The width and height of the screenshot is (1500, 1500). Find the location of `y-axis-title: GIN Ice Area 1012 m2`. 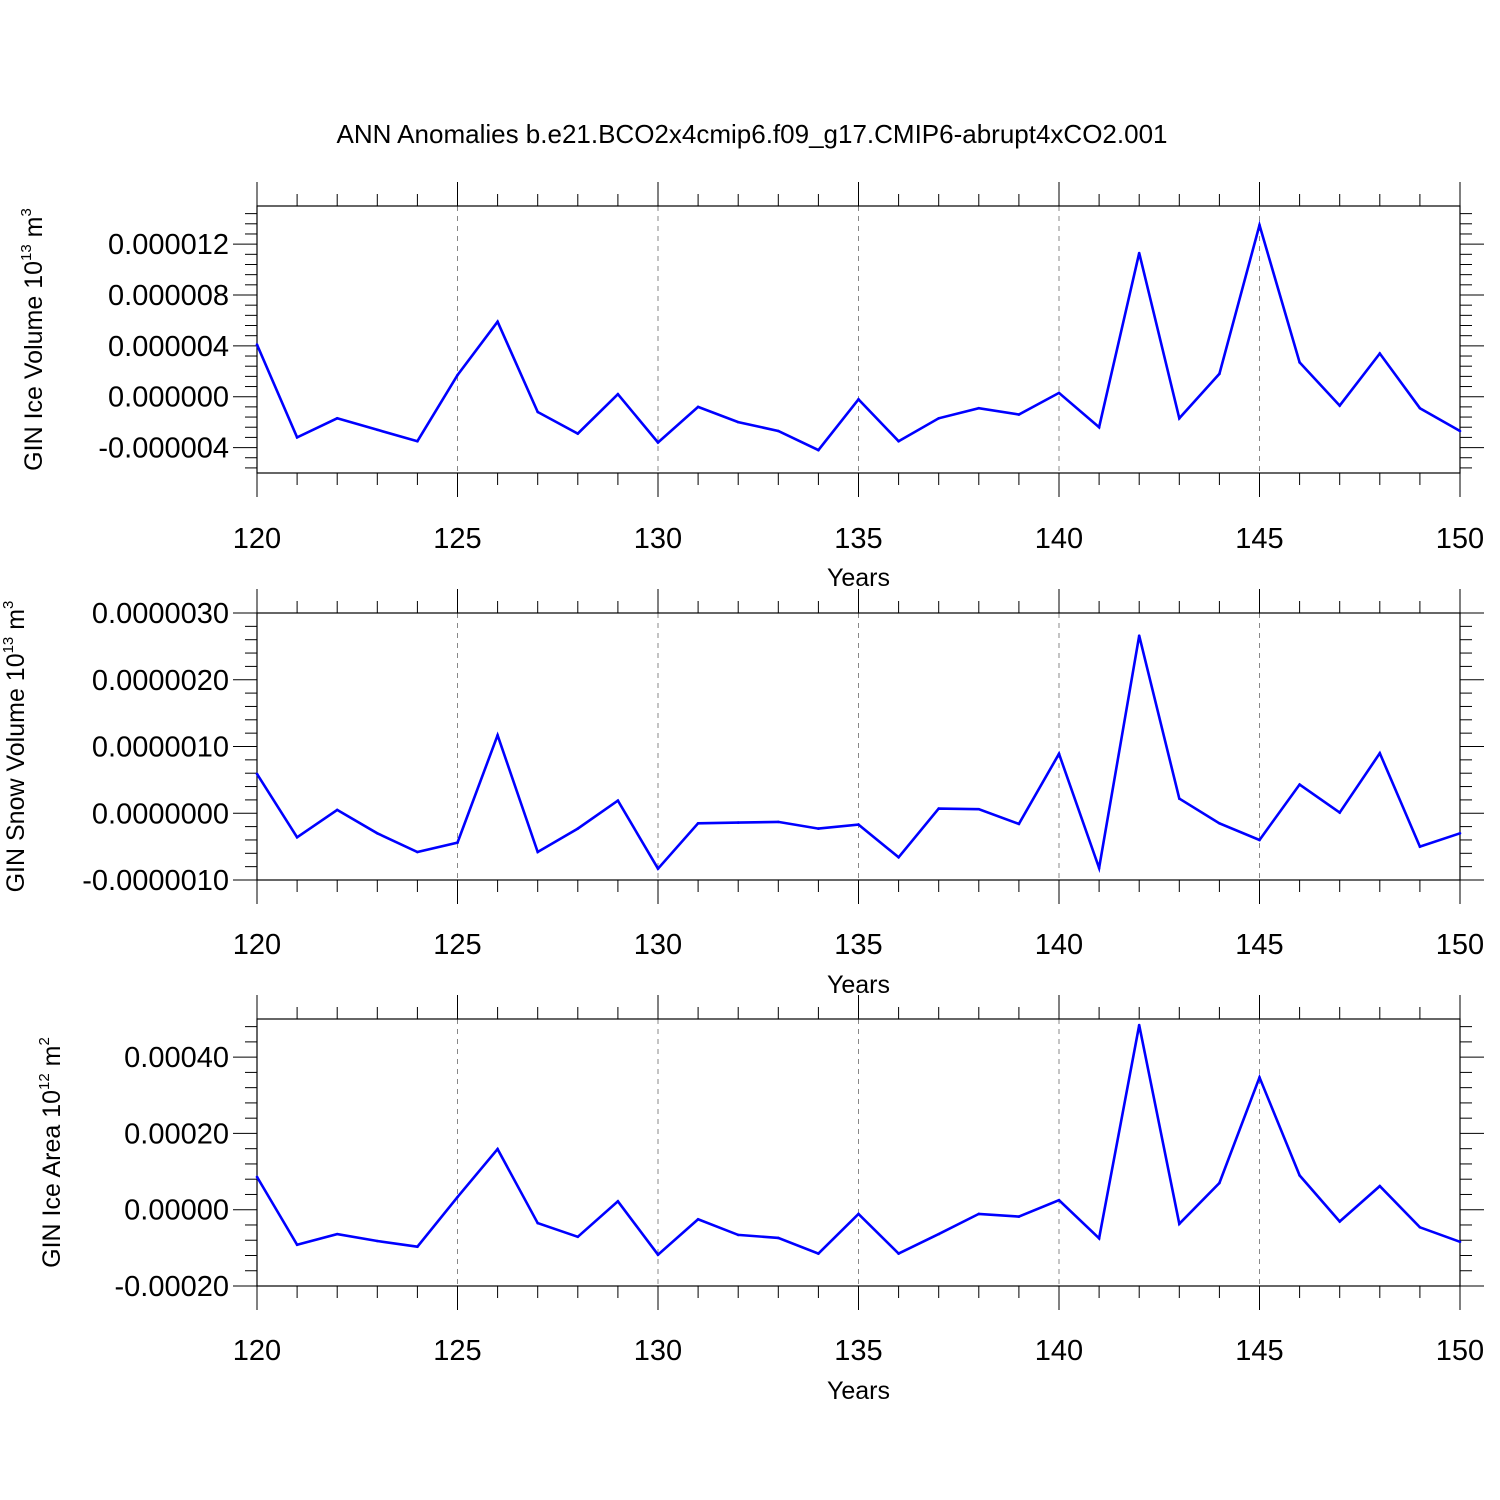

y-axis-title: GIN Ice Area 1012 m2 is located at coordinates (51, 1152).